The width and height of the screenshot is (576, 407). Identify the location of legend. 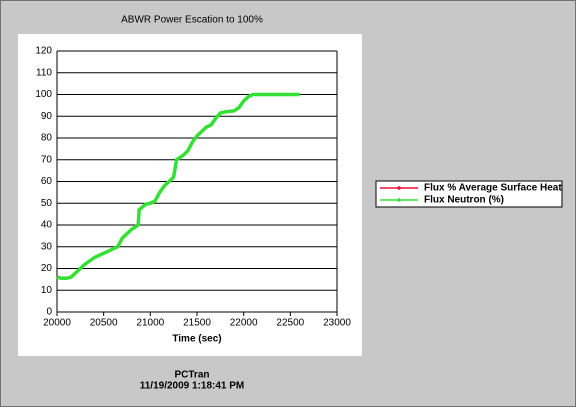
(469, 194).